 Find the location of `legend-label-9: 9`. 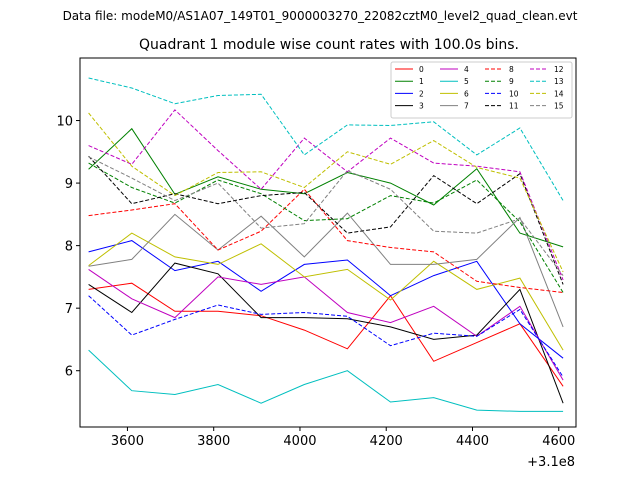

legend-label-9: 9 is located at coordinates (511, 81).